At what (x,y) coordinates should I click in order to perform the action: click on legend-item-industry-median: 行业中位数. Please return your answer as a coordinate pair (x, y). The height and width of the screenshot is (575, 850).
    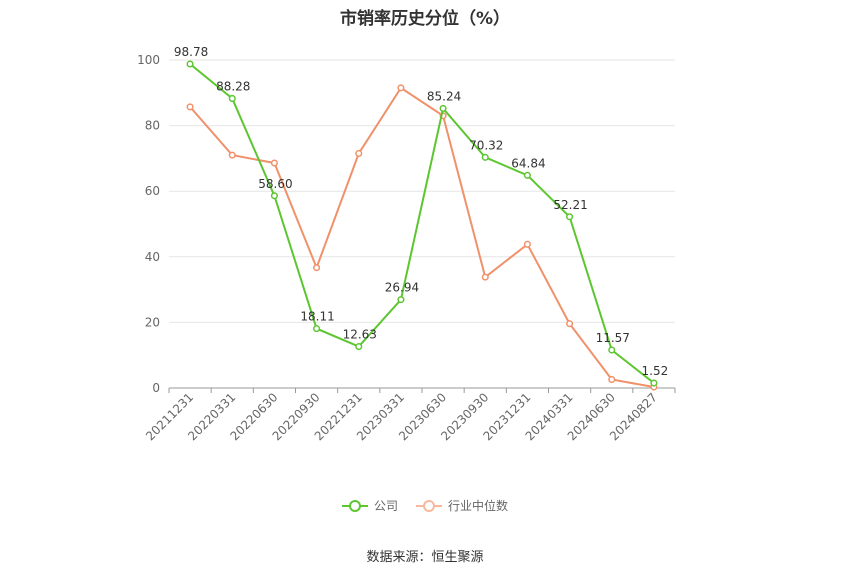
    Looking at the image, I should click on (462, 505).